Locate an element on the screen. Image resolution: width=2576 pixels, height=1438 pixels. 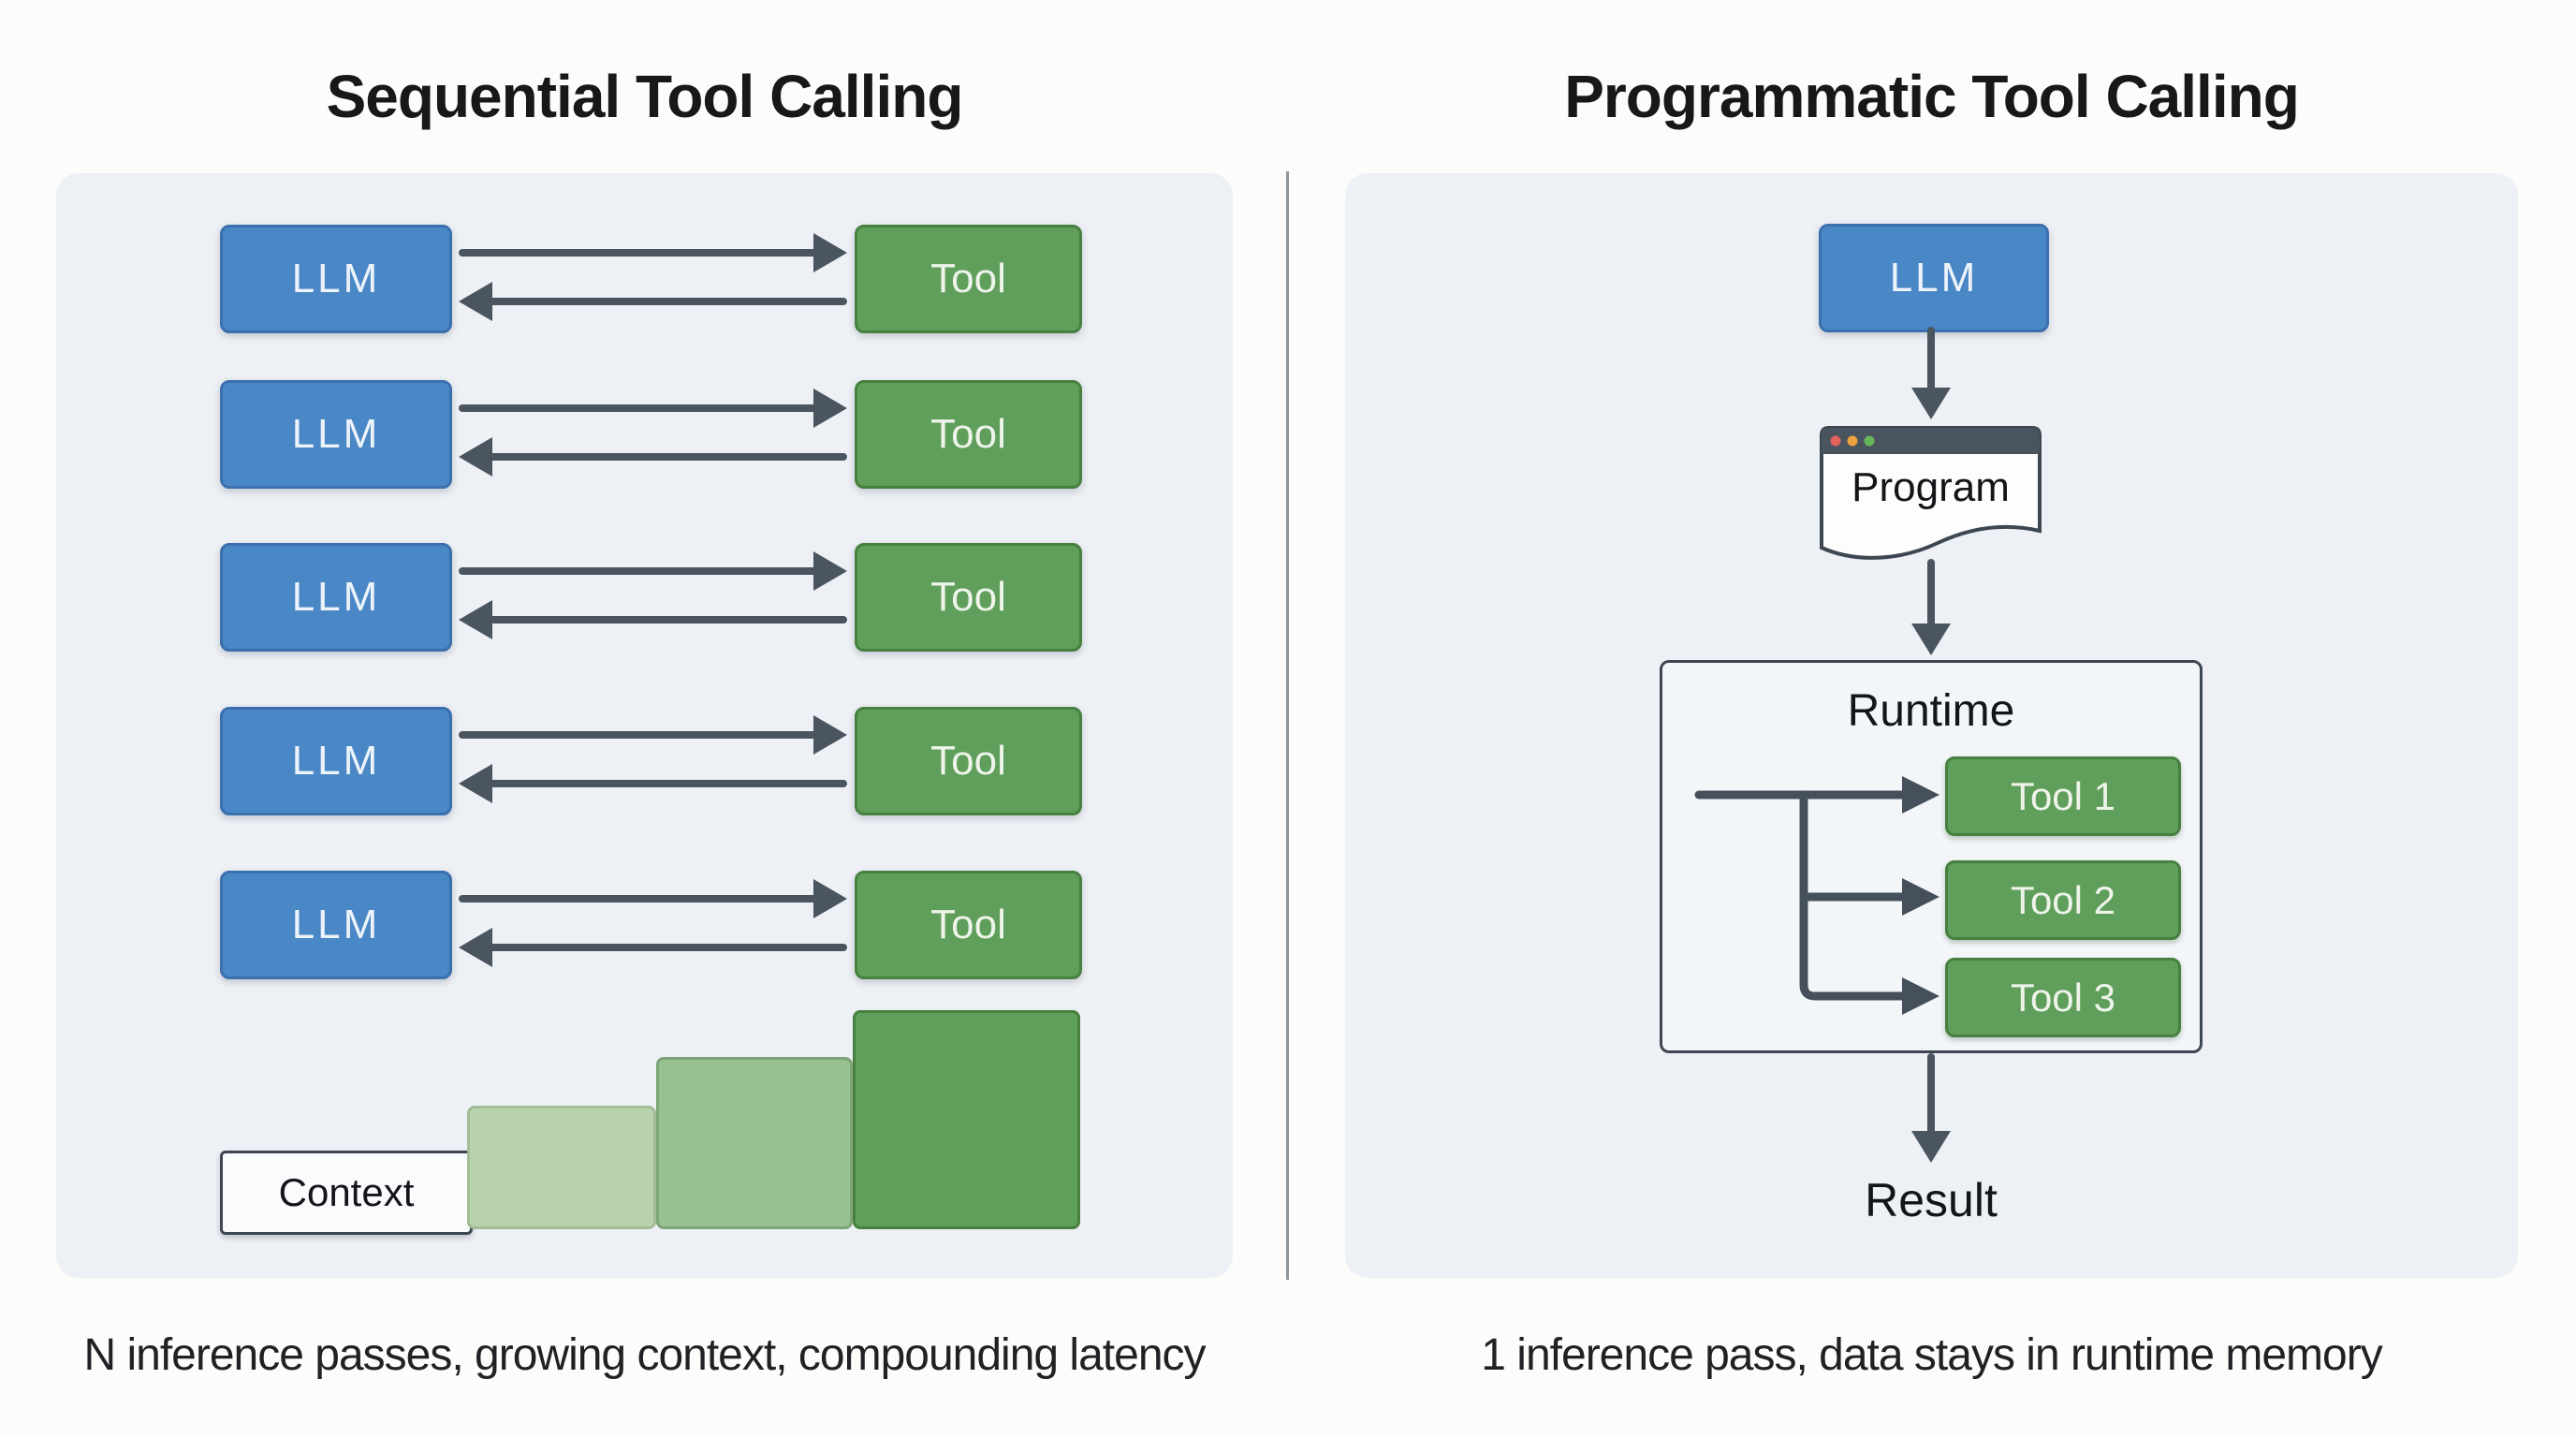
tool-2-box: Tool 2 is located at coordinates (2063, 900).